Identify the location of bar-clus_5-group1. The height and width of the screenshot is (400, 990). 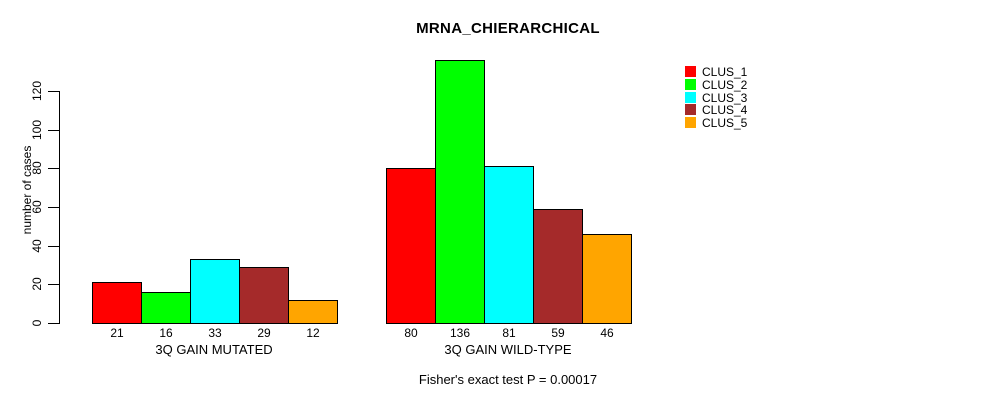
(313, 312).